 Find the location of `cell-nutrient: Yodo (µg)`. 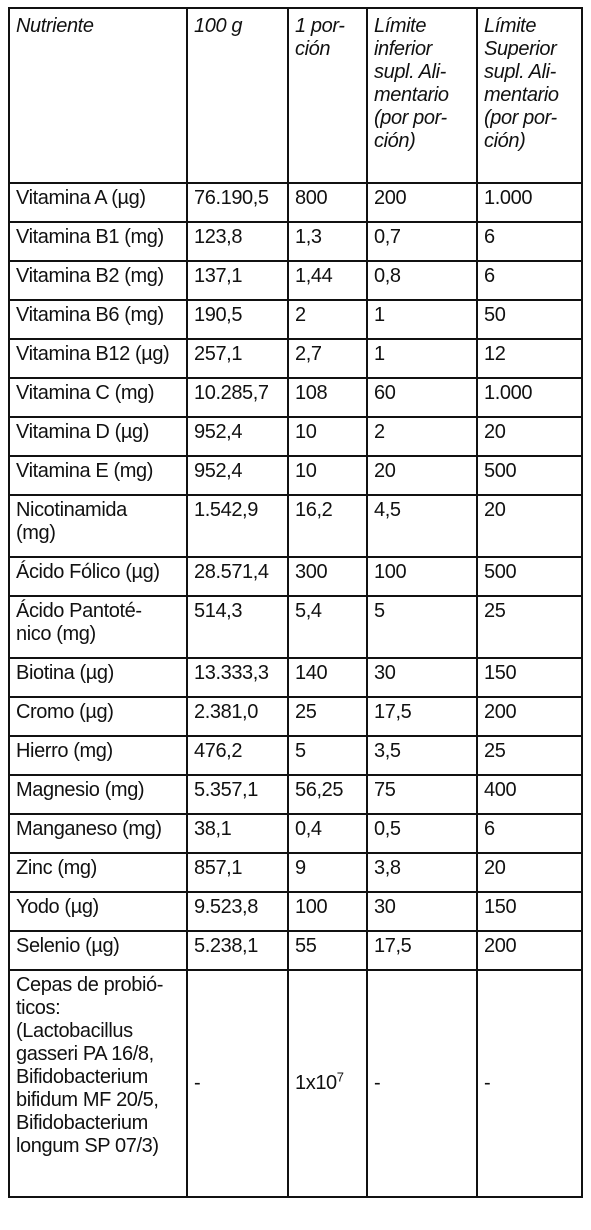

cell-nutrient: Yodo (µg) is located at coordinates (98, 911).